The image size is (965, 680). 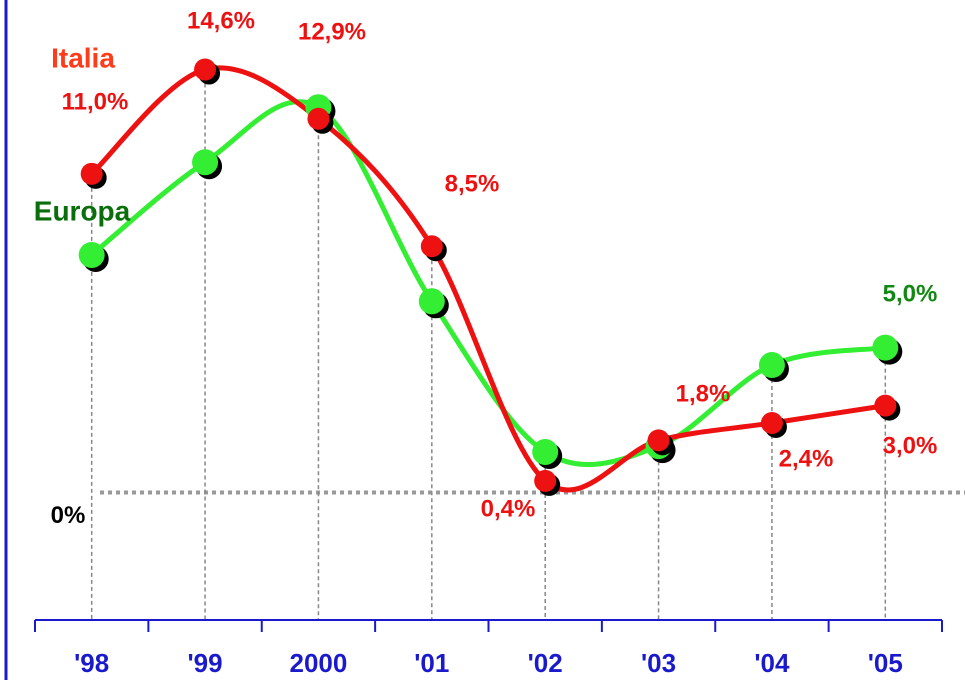 I want to click on value-label: 14,6%, so click(x=221, y=20).